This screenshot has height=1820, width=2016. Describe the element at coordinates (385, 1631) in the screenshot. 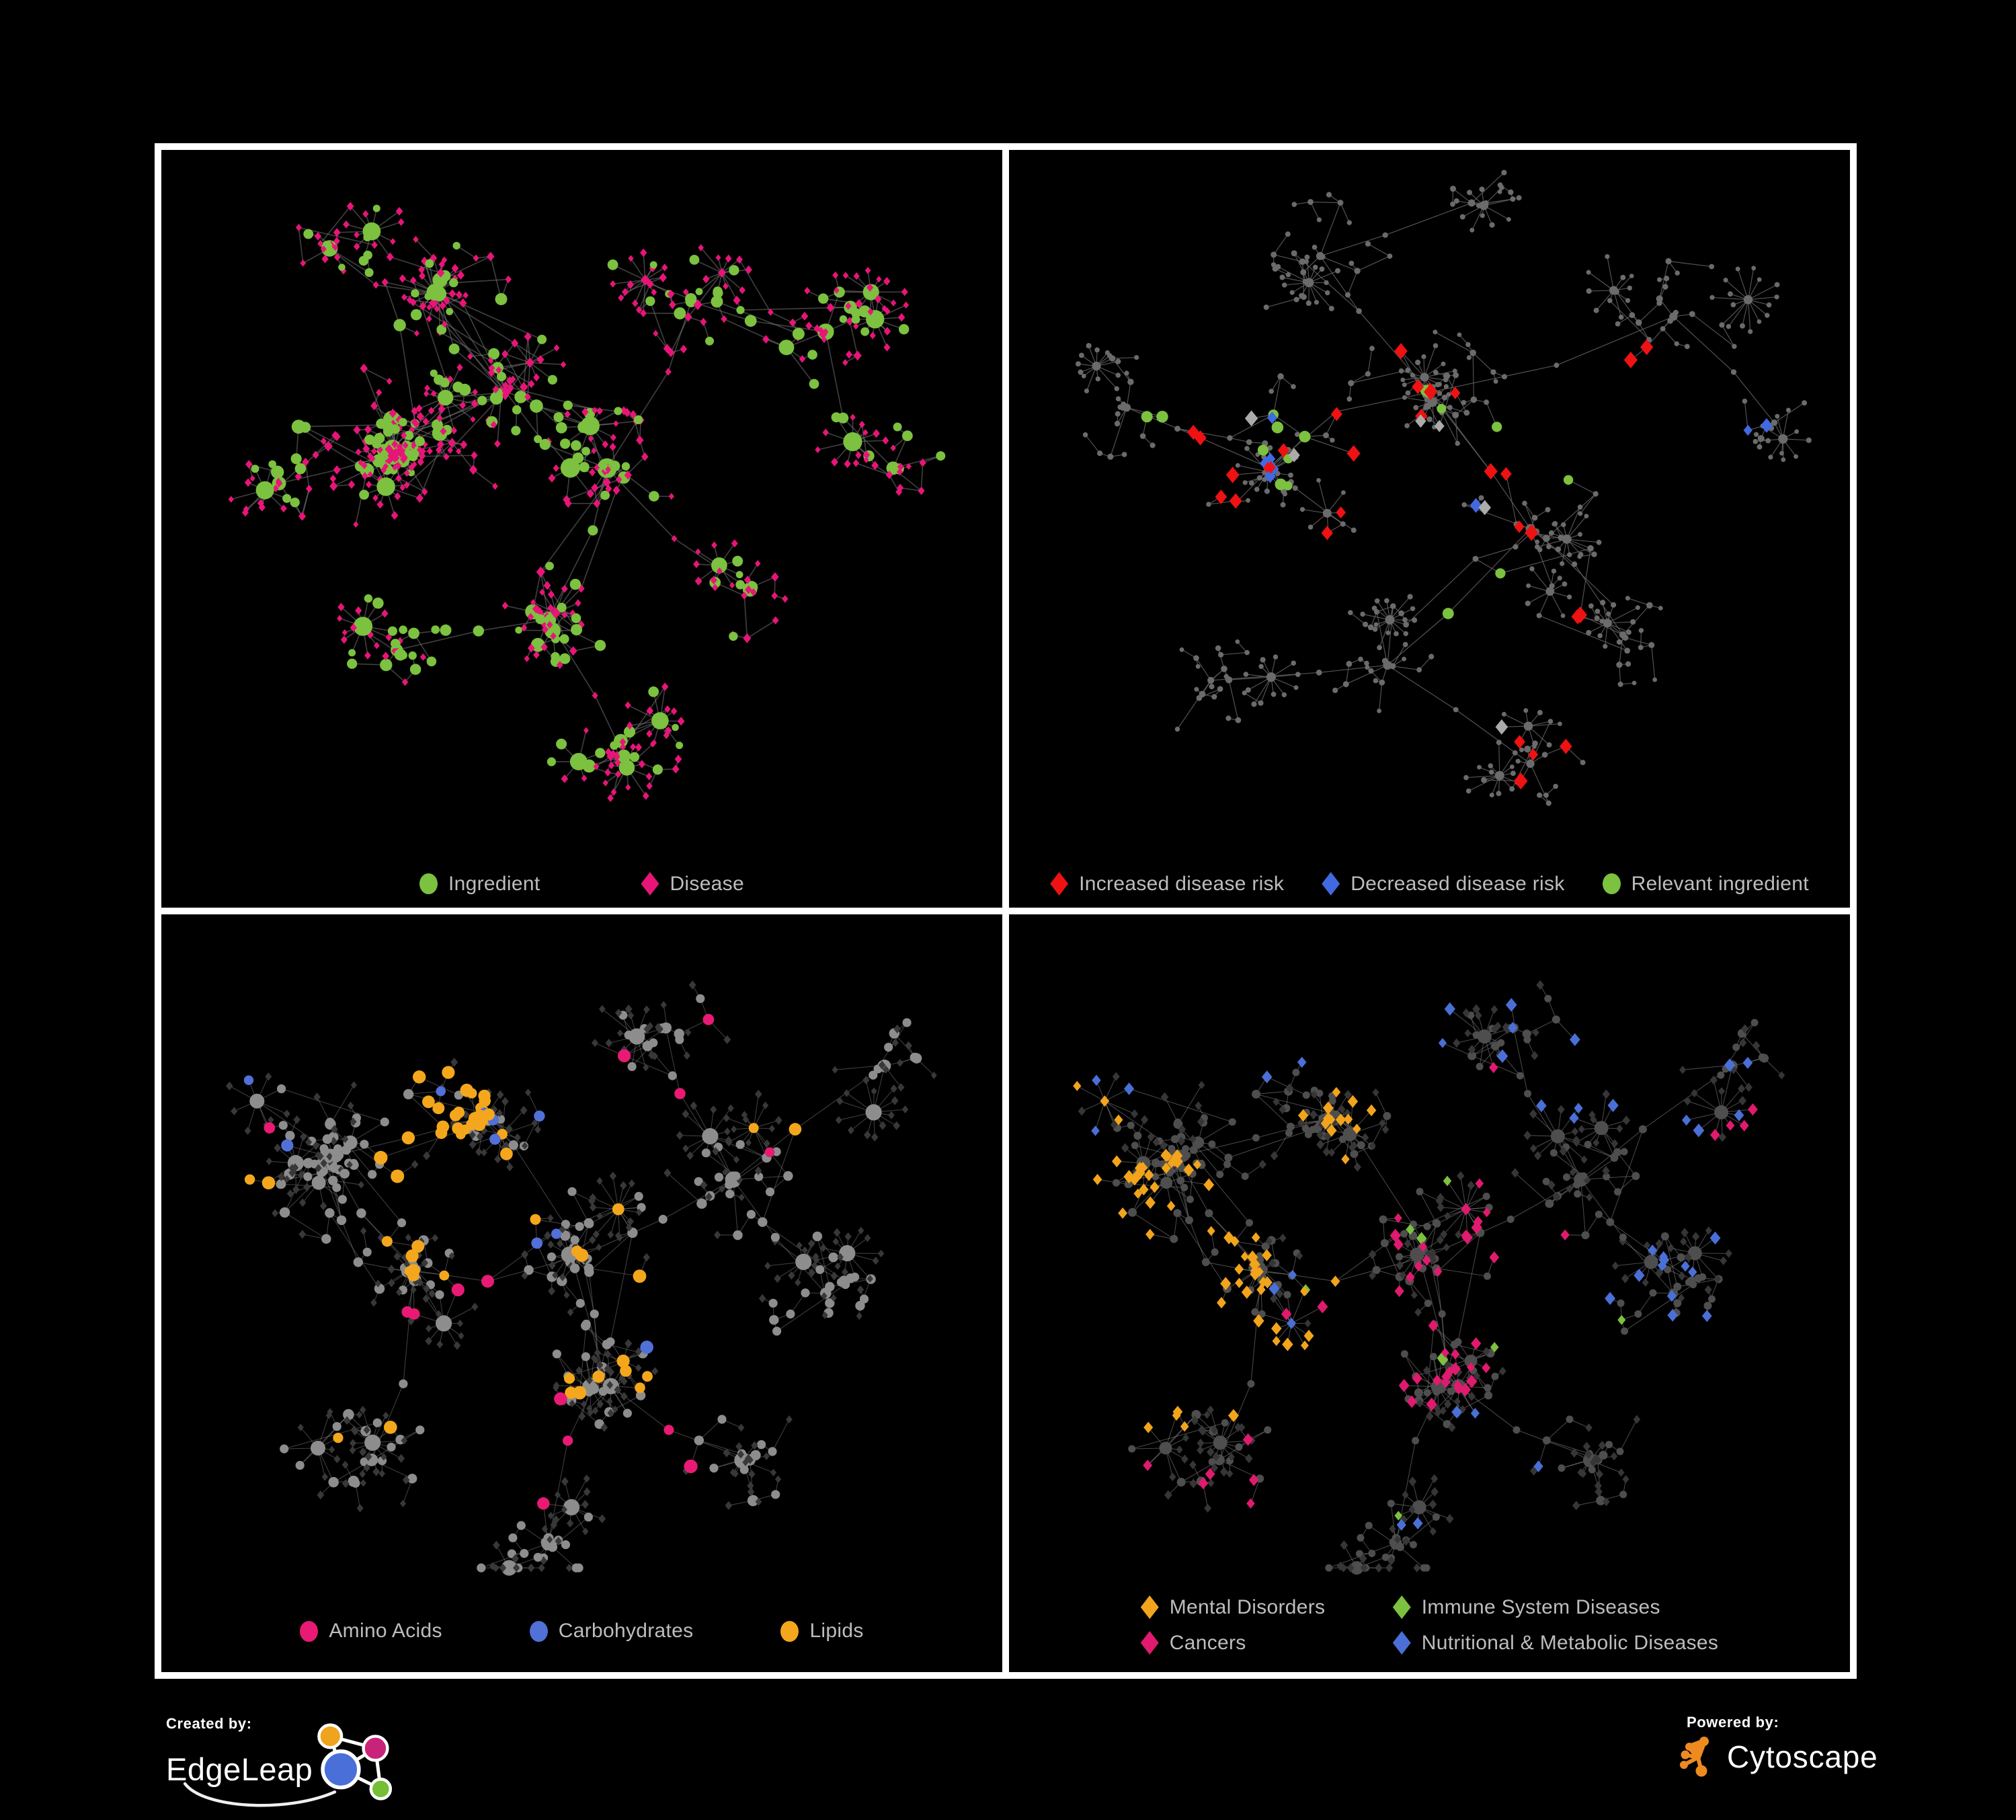

I see `legend-label: Amino Acids` at that location.